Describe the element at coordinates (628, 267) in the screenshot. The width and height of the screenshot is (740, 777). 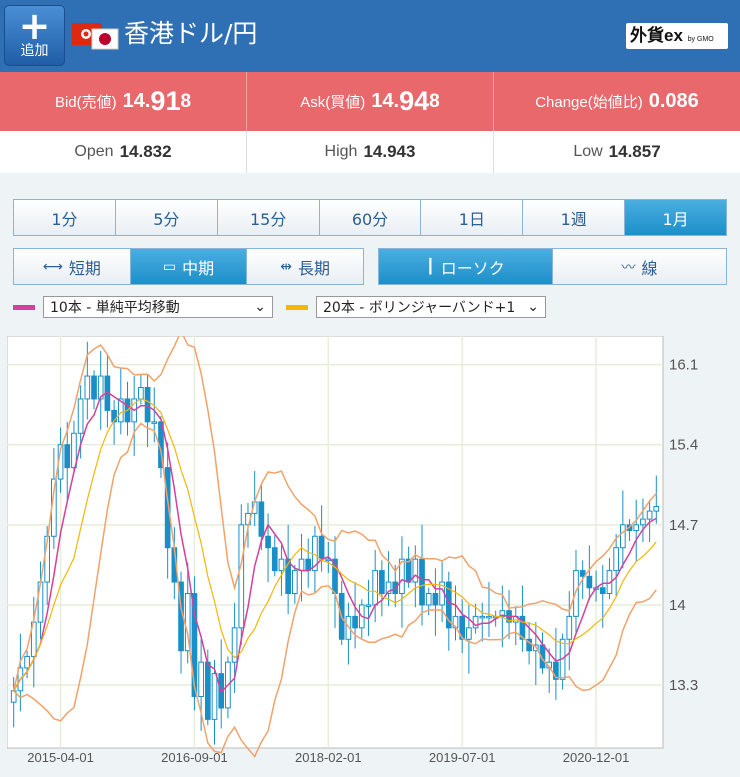
I see `line-chart-icon: 〰` at that location.